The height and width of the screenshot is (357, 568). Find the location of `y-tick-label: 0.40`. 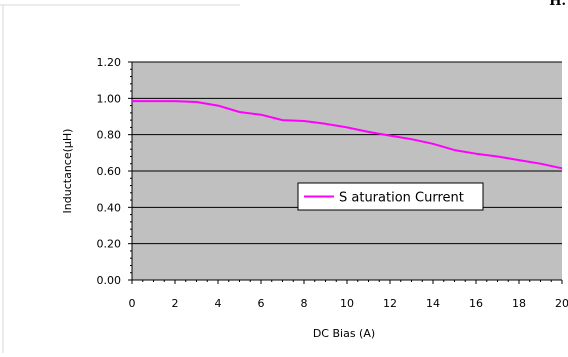

y-tick-label: 0.40 is located at coordinates (109, 207).